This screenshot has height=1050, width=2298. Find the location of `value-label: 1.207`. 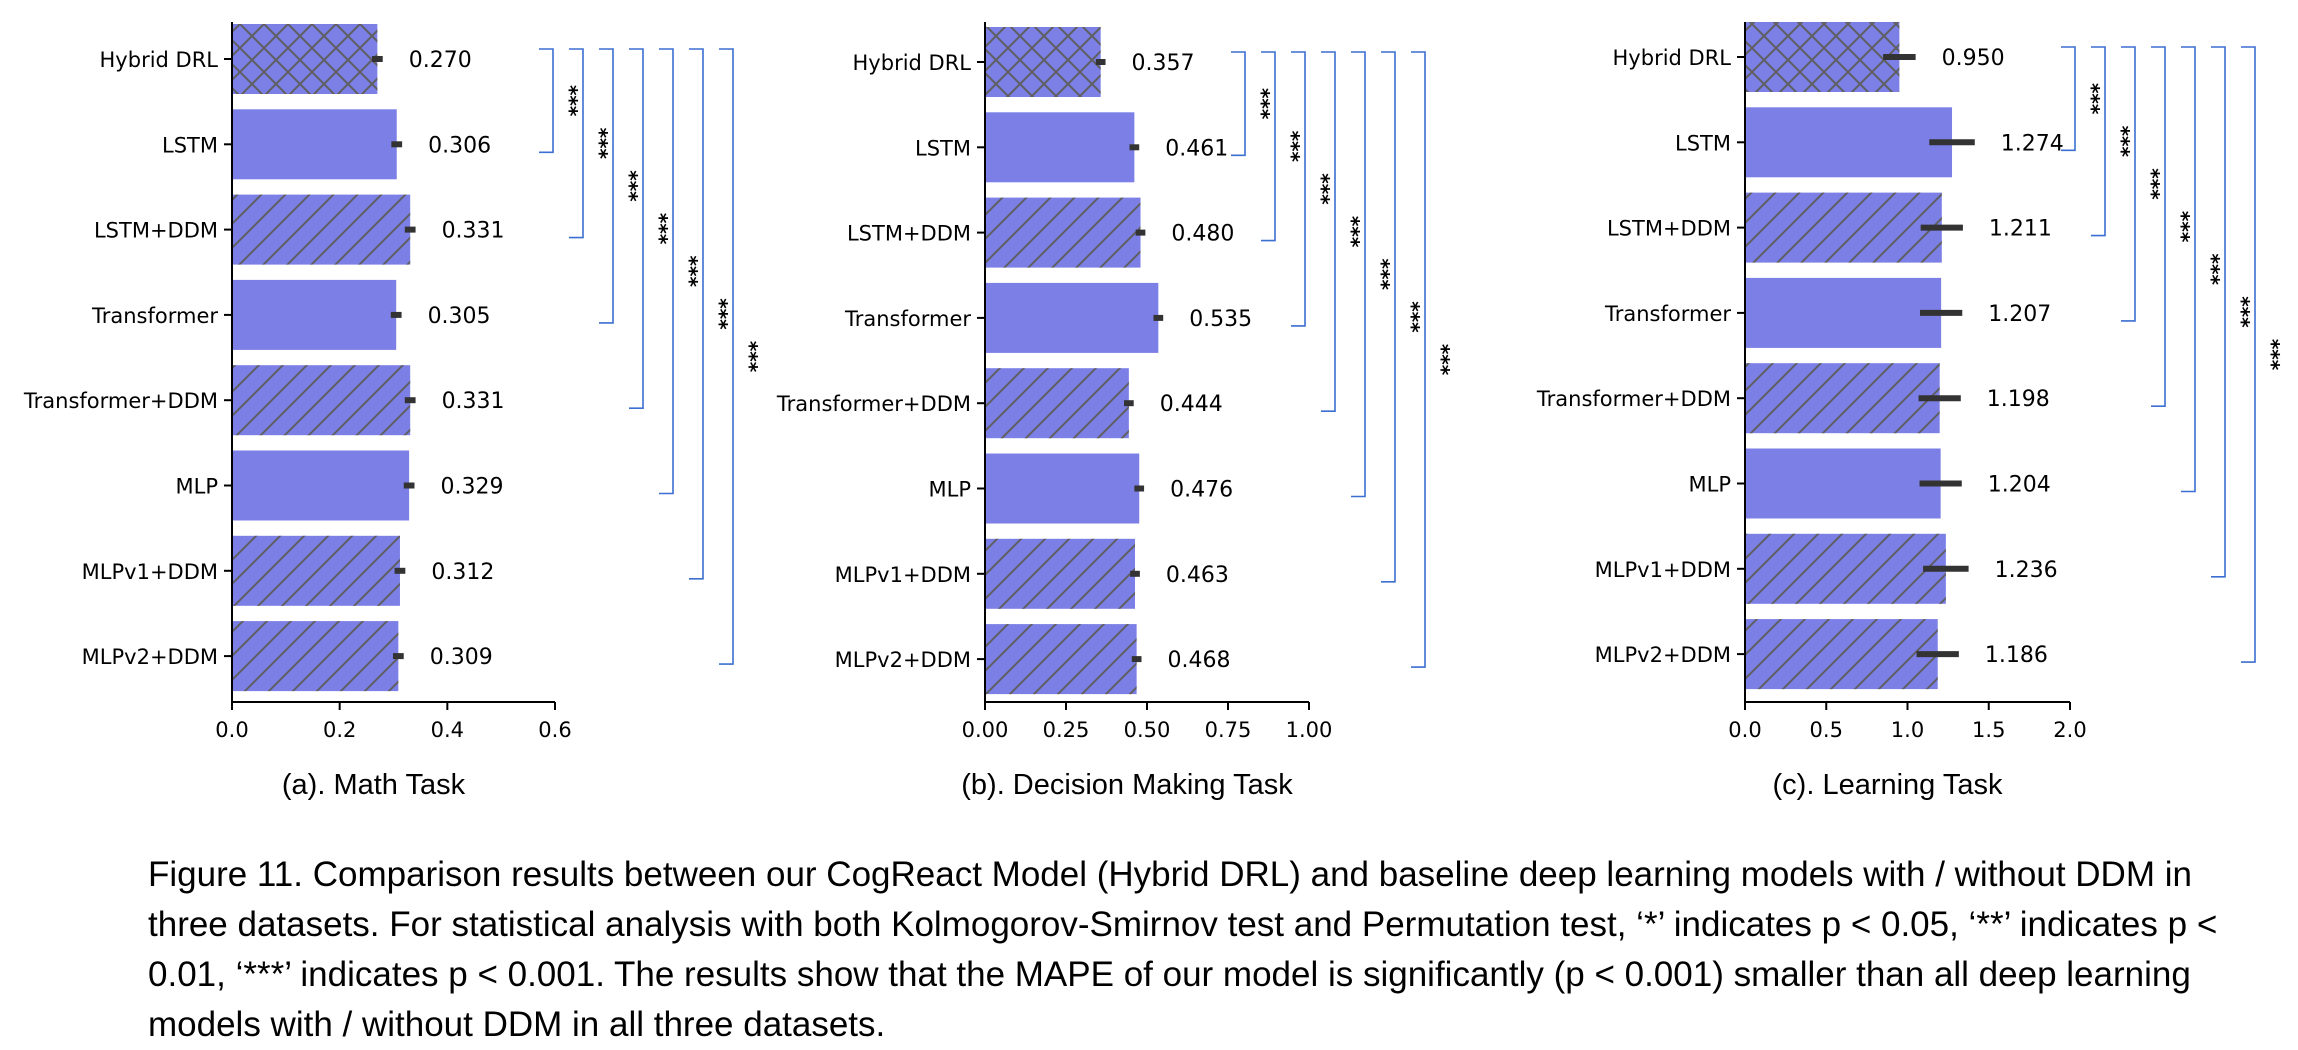

value-label: 1.207 is located at coordinates (2019, 314).